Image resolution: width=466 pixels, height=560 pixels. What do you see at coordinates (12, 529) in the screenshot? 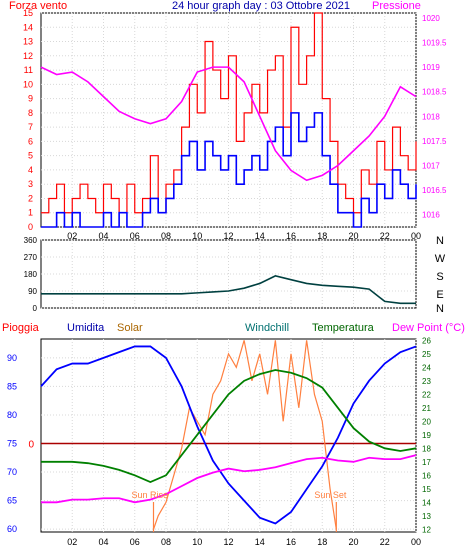
I see `humidity-tick-label: 60` at bounding box center [12, 529].